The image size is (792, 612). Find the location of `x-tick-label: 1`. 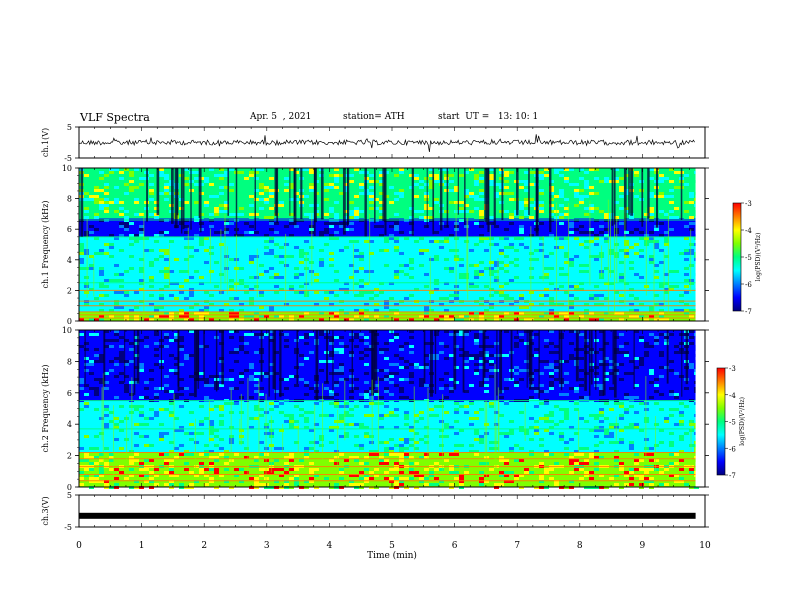

x-tick-label: 1 is located at coordinates (142, 546).